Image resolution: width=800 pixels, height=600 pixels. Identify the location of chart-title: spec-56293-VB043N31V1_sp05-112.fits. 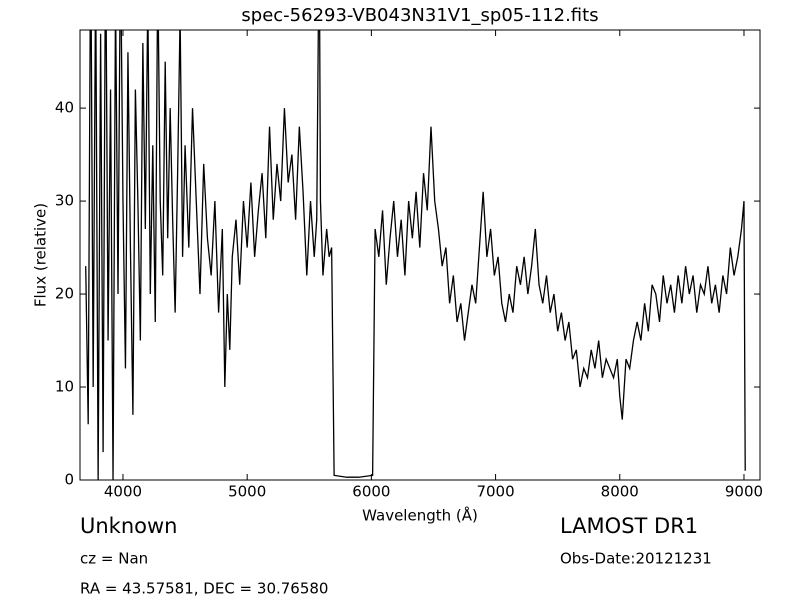
(419, 15).